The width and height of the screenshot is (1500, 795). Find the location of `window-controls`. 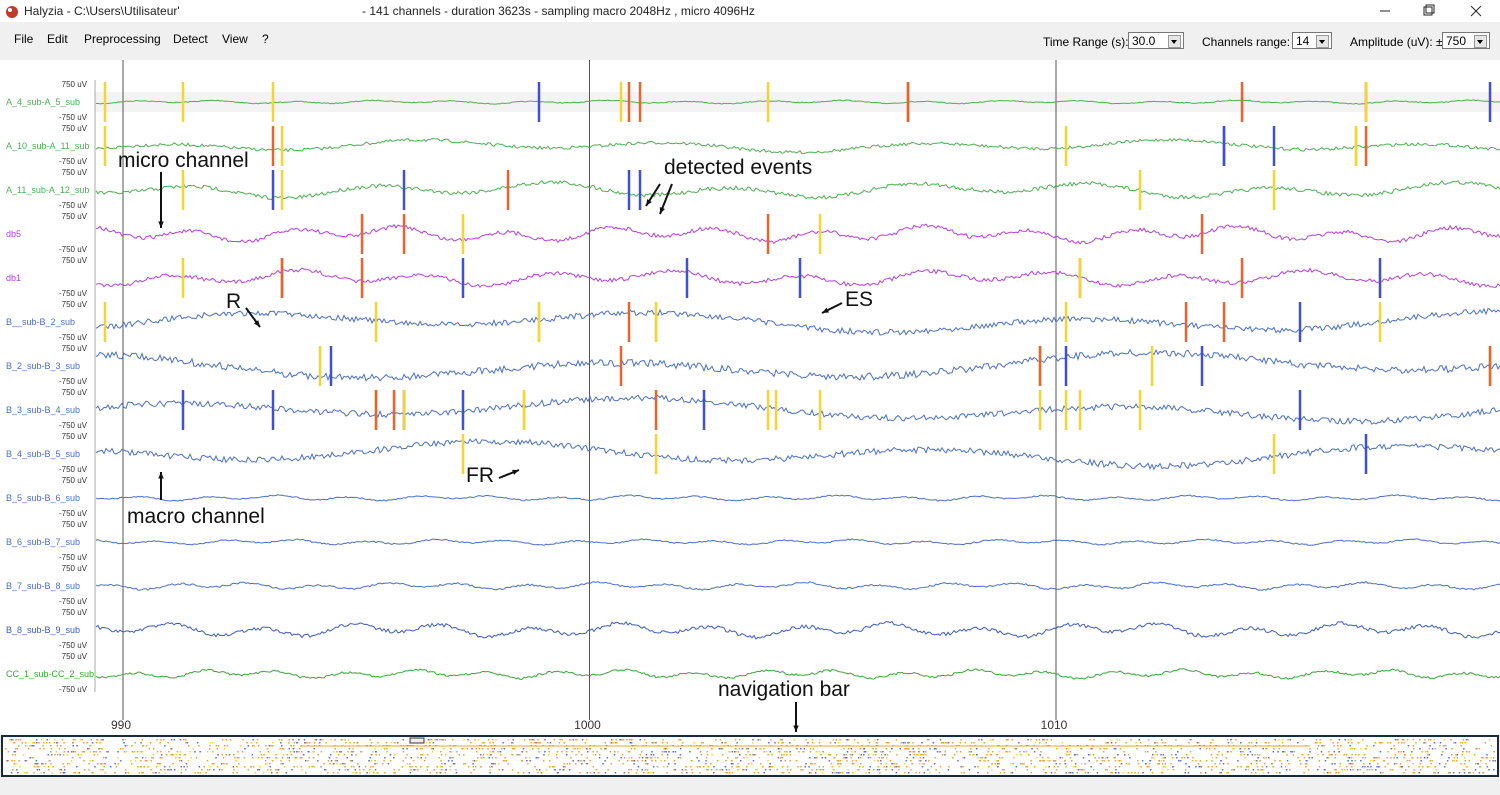

window-controls is located at coordinates (1435, 11).